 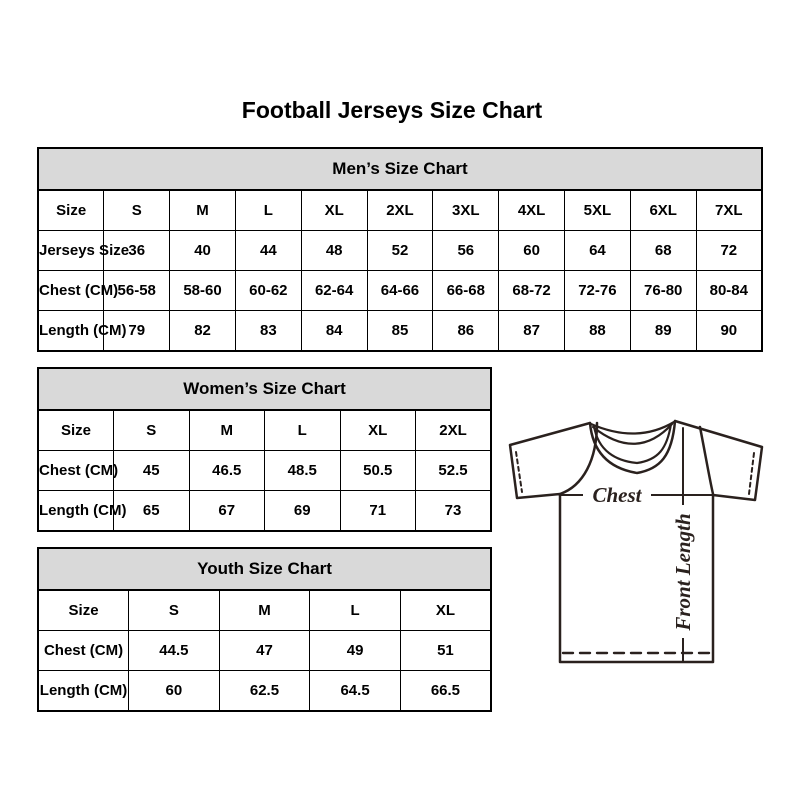 I want to click on table-row: Size S M L XL 2XL 3XL 4XL 5XL 6XL 7XL, so click(x=400, y=210).